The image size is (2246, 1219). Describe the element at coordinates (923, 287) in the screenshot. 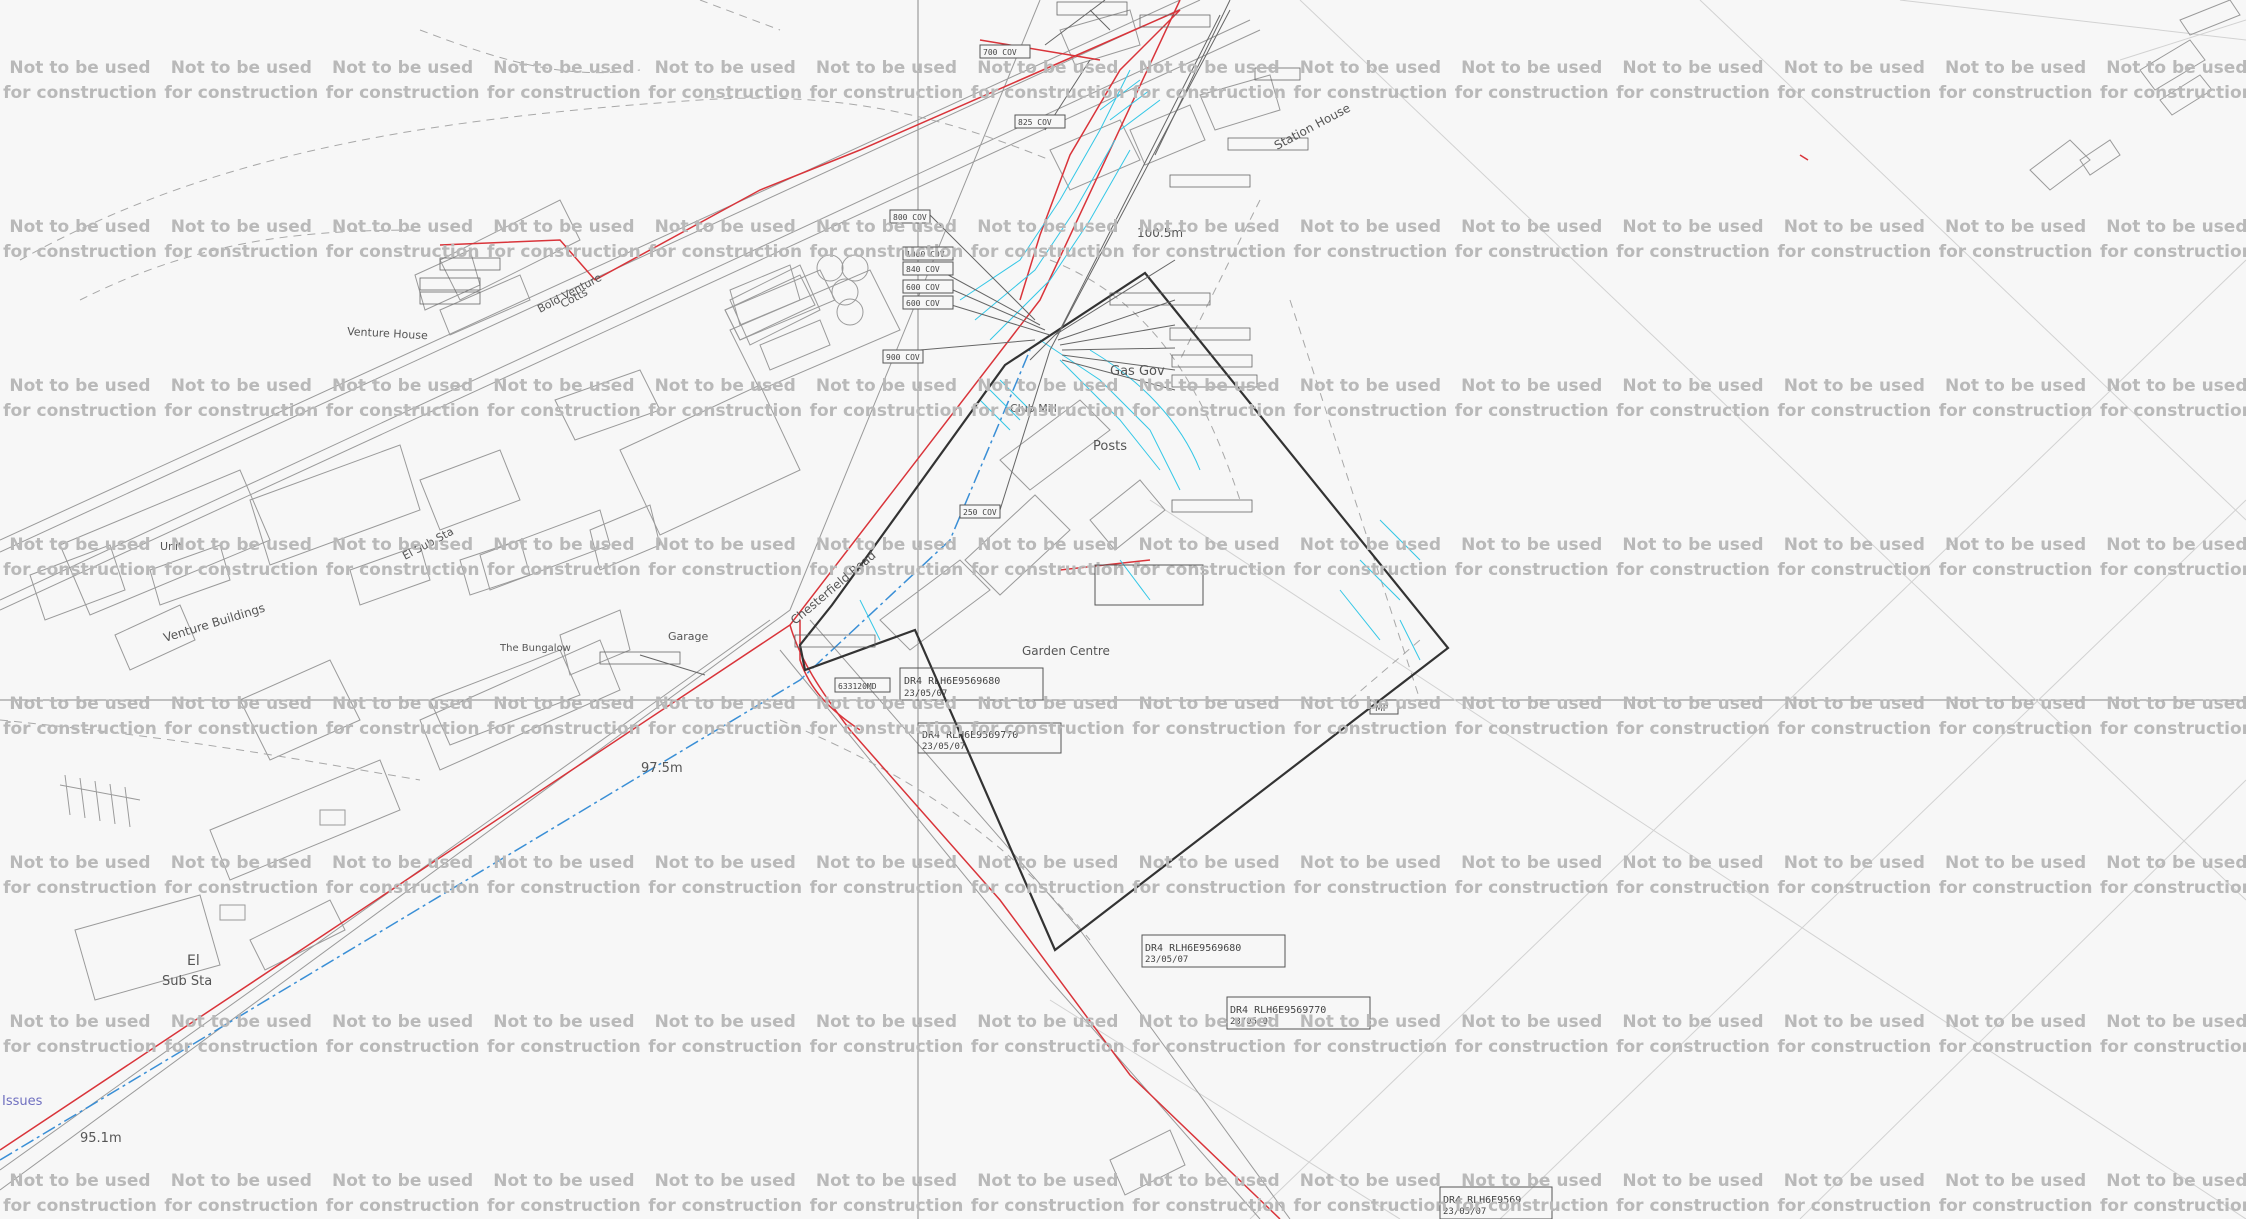

I see `cov-label: 600 COV` at that location.